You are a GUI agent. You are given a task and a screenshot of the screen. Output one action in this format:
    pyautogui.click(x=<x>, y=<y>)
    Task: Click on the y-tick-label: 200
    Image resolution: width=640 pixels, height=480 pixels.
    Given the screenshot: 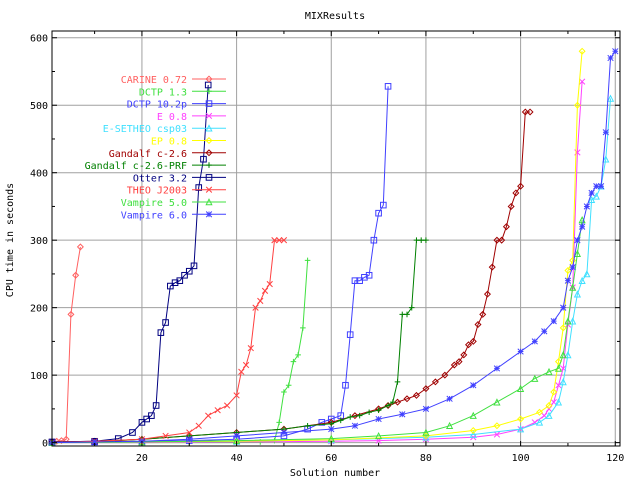 What is the action you would take?
    pyautogui.click(x=39, y=309)
    